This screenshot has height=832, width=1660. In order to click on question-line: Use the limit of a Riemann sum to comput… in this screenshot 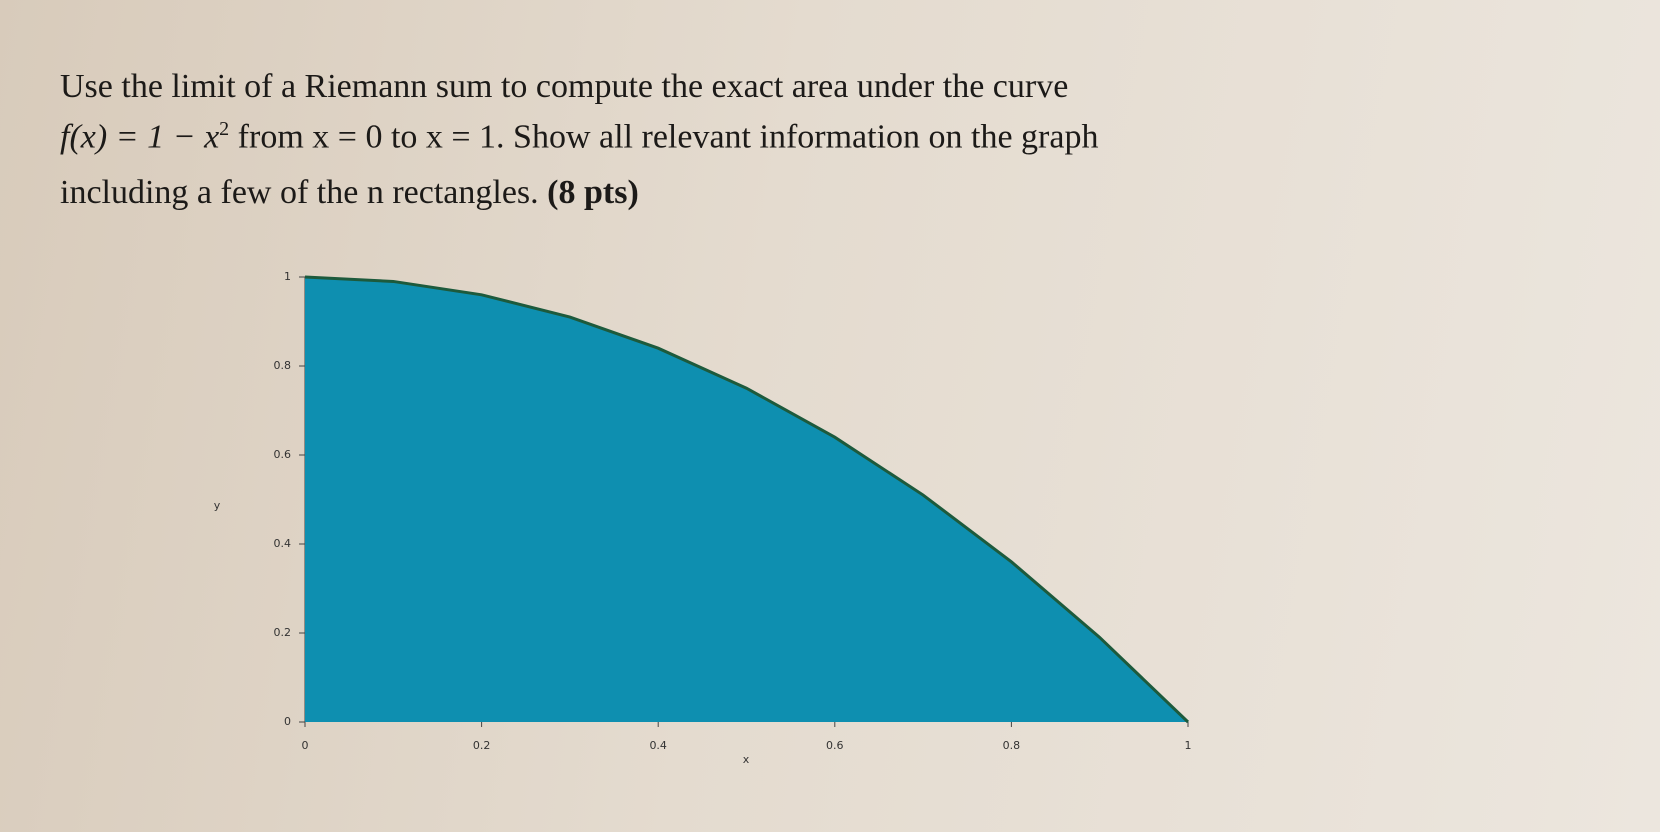, I will do `click(564, 86)`.